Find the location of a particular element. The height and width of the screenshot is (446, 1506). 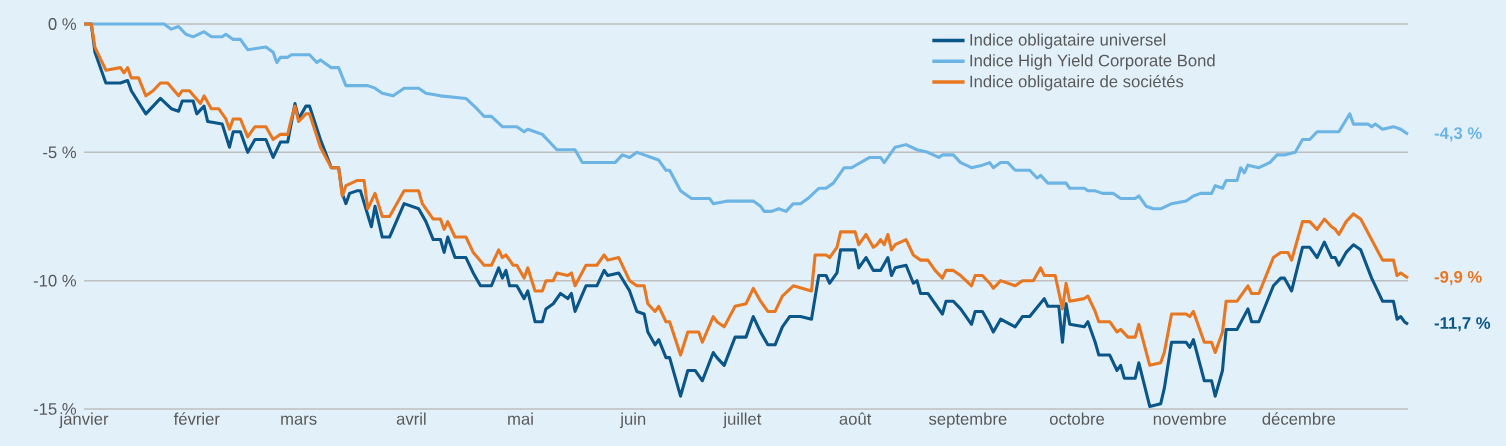

x-tick-label: septembre is located at coordinates (967, 420).